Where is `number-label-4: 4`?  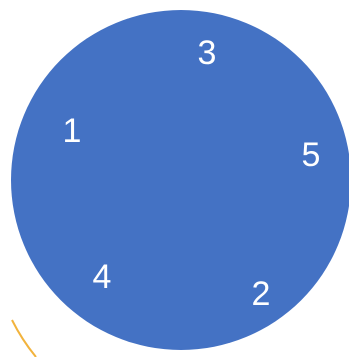 number-label-4: 4 is located at coordinates (102, 277).